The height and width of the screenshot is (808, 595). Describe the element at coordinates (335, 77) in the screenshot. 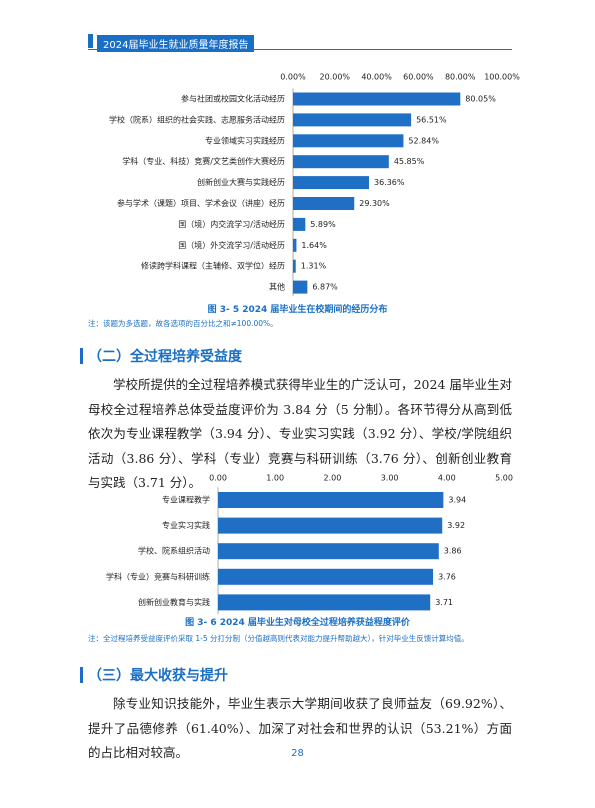

I see `x-tick-label: 20.00%` at that location.